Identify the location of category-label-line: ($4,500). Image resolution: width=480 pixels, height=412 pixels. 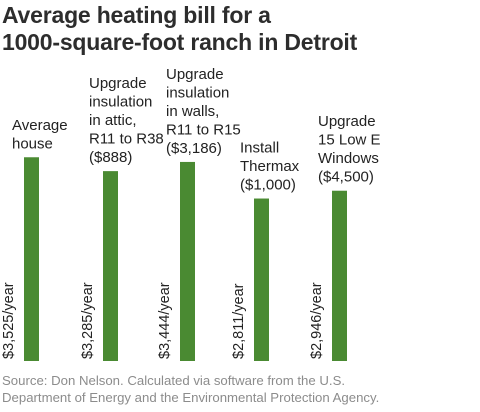
(346, 177).